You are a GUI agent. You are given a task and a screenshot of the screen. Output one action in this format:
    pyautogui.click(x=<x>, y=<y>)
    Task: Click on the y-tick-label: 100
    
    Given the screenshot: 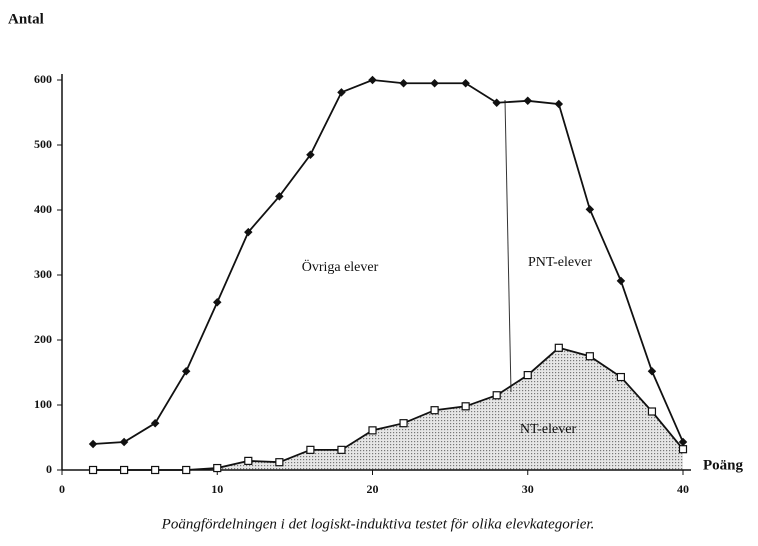 What is the action you would take?
    pyautogui.click(x=43, y=404)
    